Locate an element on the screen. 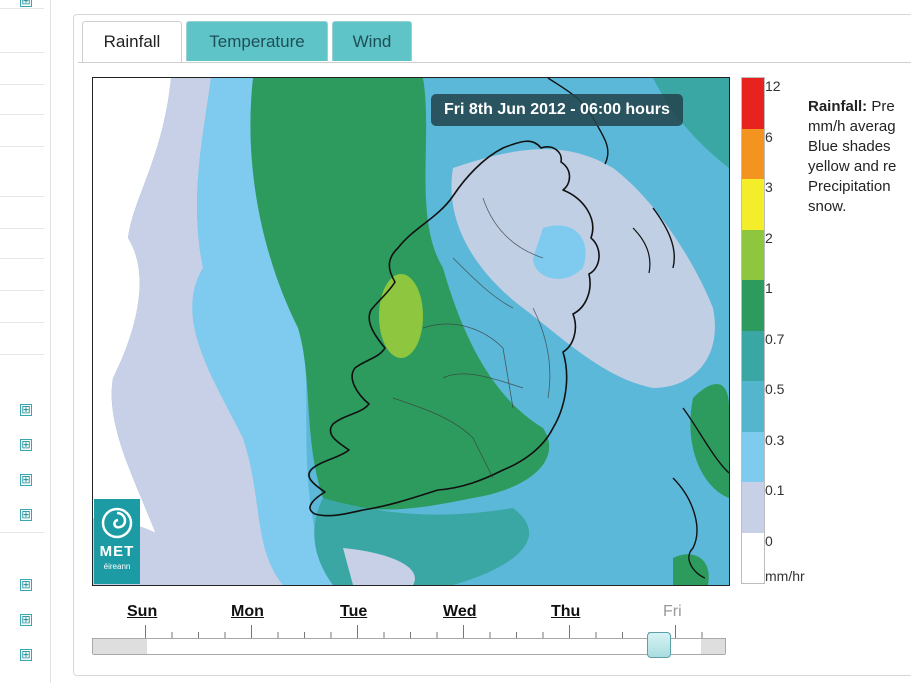 The width and height of the screenshot is (911, 683). logo-subtext: éireann is located at coordinates (117, 566).